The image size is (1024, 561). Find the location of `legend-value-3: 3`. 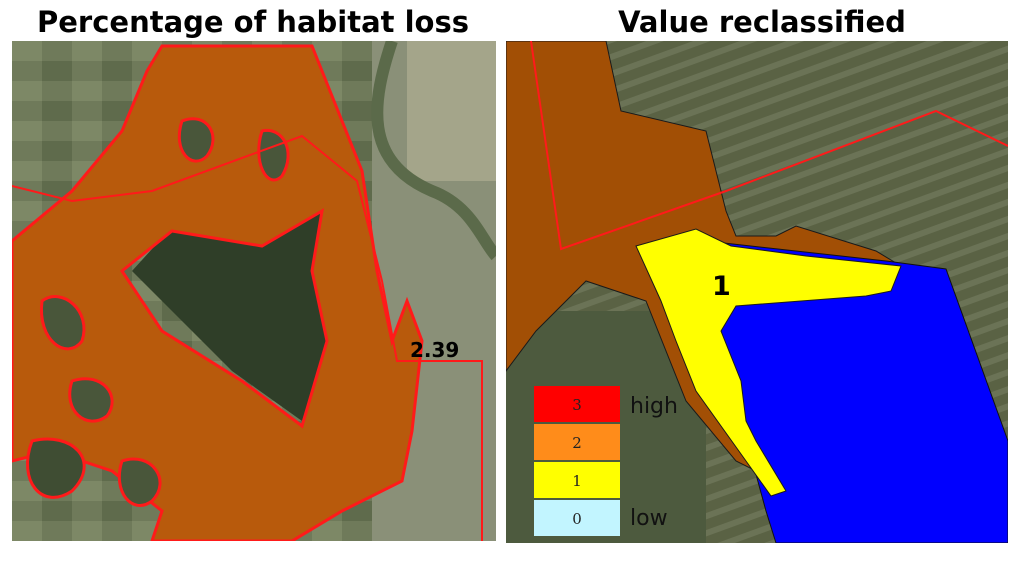

legend-value-3: 3 is located at coordinates (577, 405).